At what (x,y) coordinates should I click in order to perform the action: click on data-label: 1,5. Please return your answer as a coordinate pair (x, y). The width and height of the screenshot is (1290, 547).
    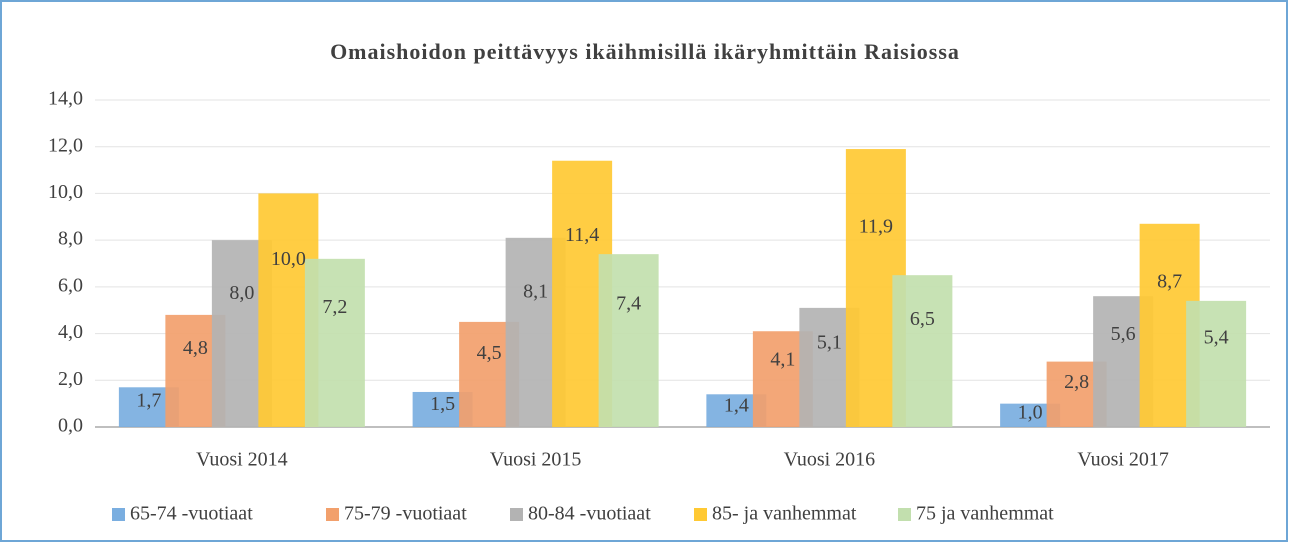
    Looking at the image, I should click on (442, 404).